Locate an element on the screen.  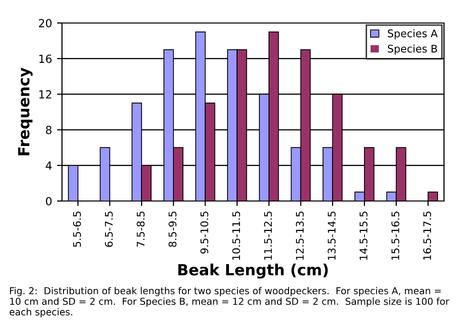
y-tick-label: 4 is located at coordinates (49, 166).